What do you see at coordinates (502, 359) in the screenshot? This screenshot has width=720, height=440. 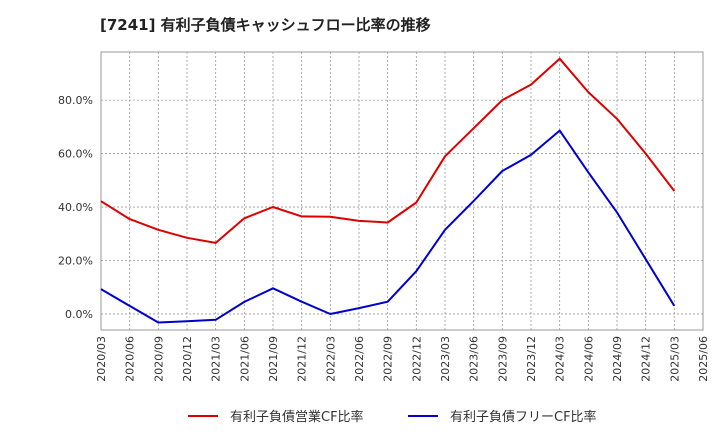 I see `x-tick-label: 2023/09` at bounding box center [502, 359].